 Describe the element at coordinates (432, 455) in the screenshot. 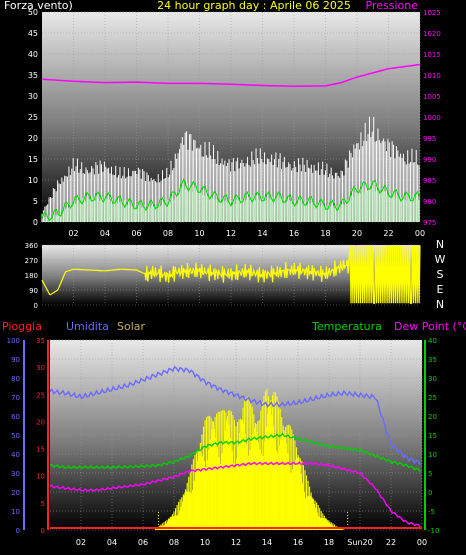

I see `temperature-tick-label: 10` at that location.